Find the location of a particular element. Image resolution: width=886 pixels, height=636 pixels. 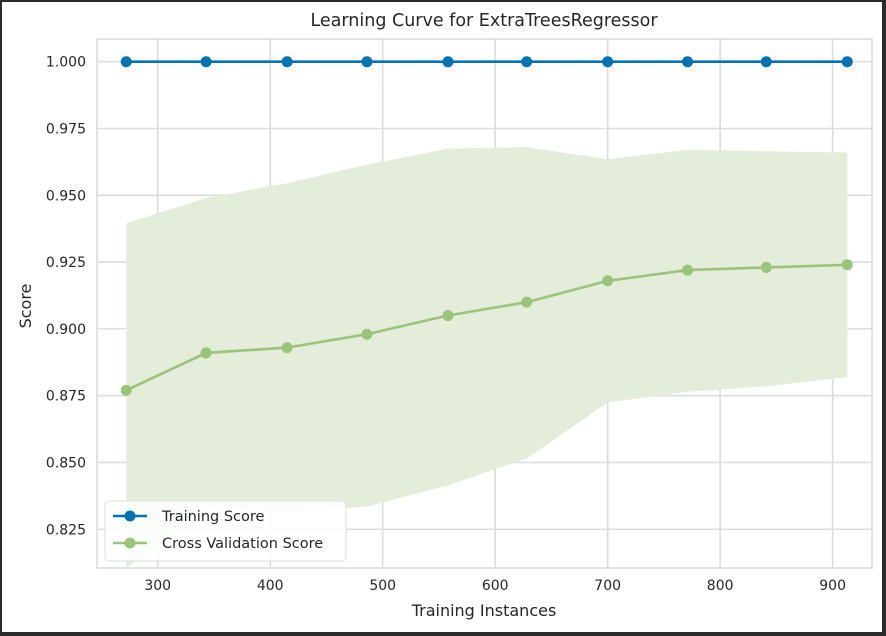

x-tick-label: 400 is located at coordinates (270, 586).